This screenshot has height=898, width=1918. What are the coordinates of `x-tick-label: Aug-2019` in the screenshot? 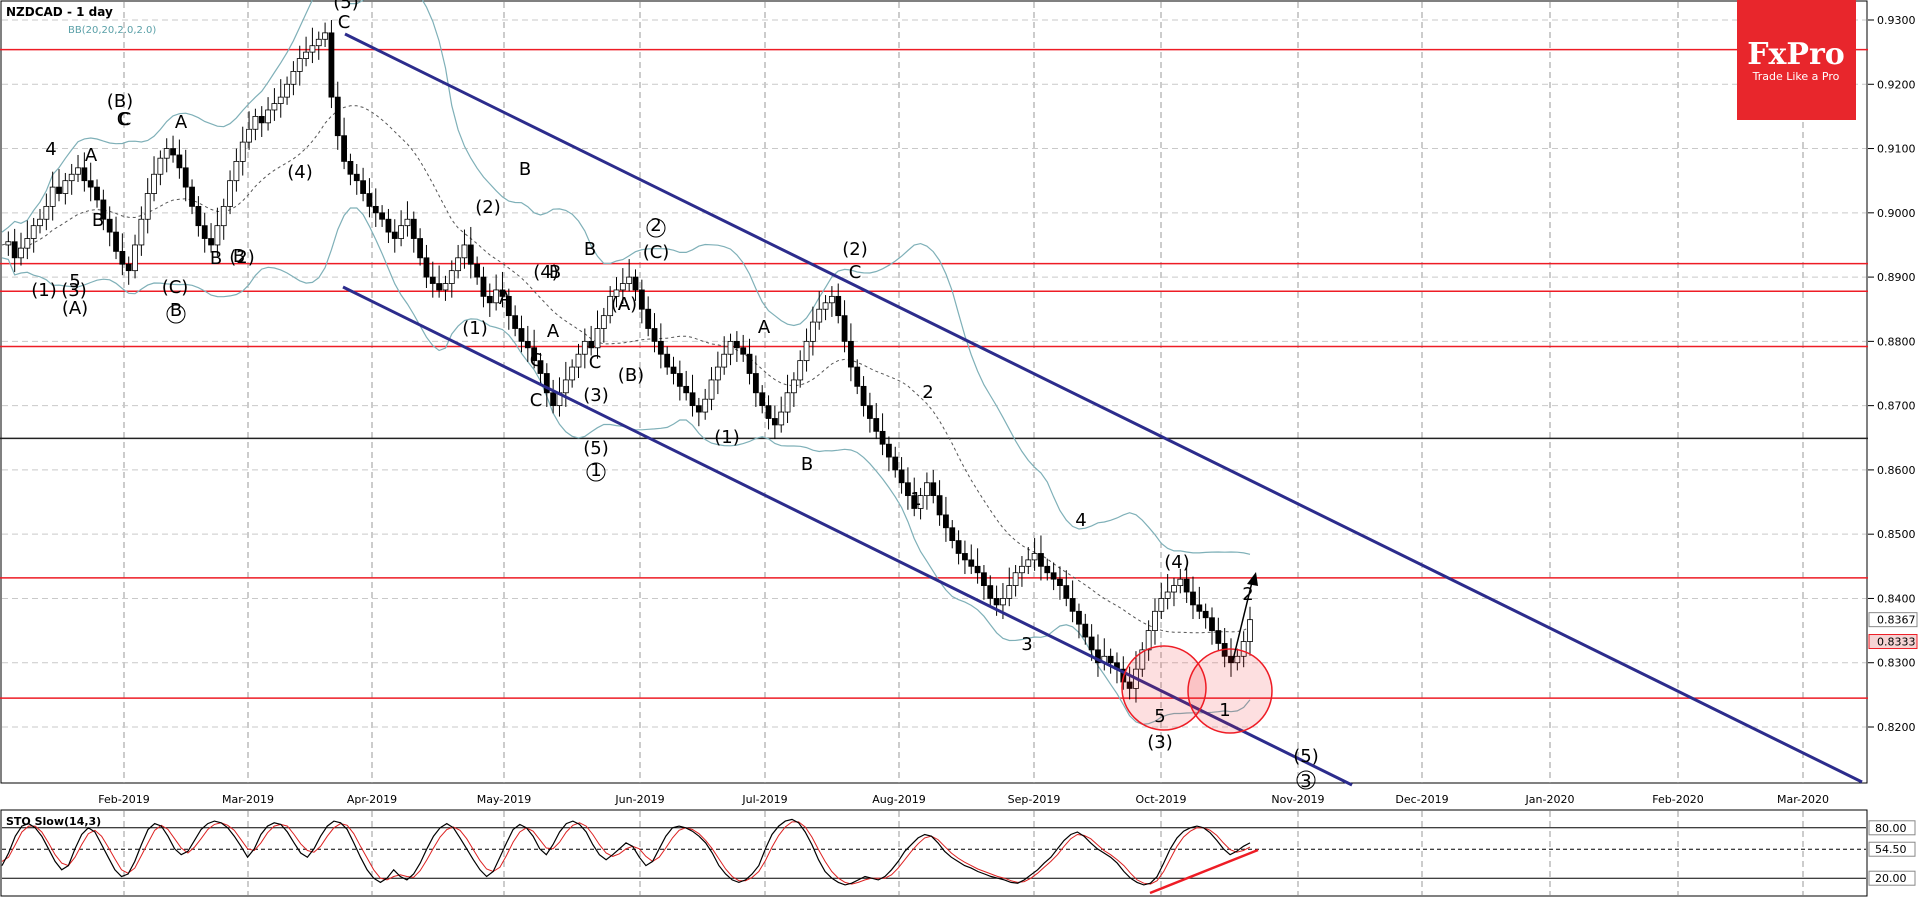 It's located at (898, 799).